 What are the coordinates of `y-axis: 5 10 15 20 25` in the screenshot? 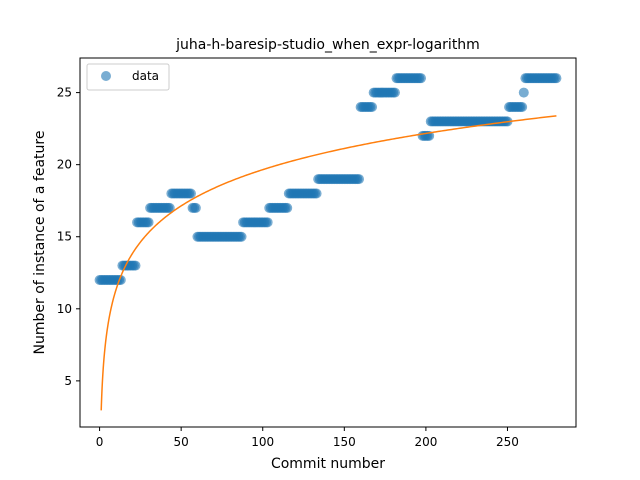 It's located at (68, 237).